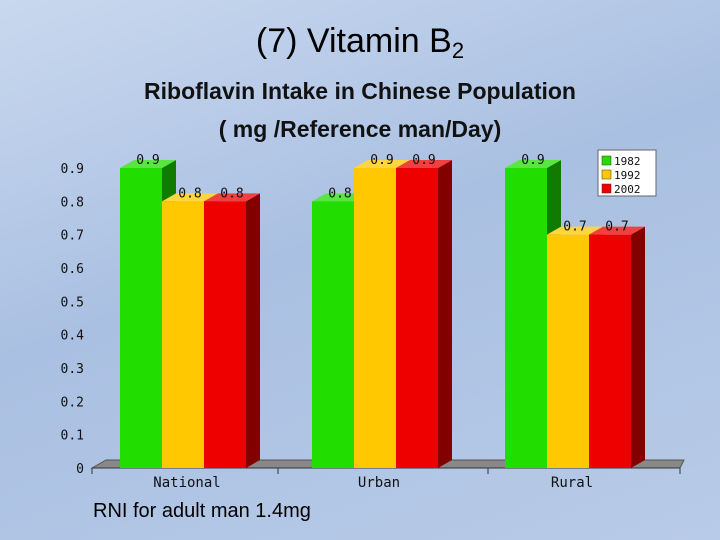 The image size is (720, 540). What do you see at coordinates (72, 169) in the screenshot?
I see `y-tick-label: 0.9` at bounding box center [72, 169].